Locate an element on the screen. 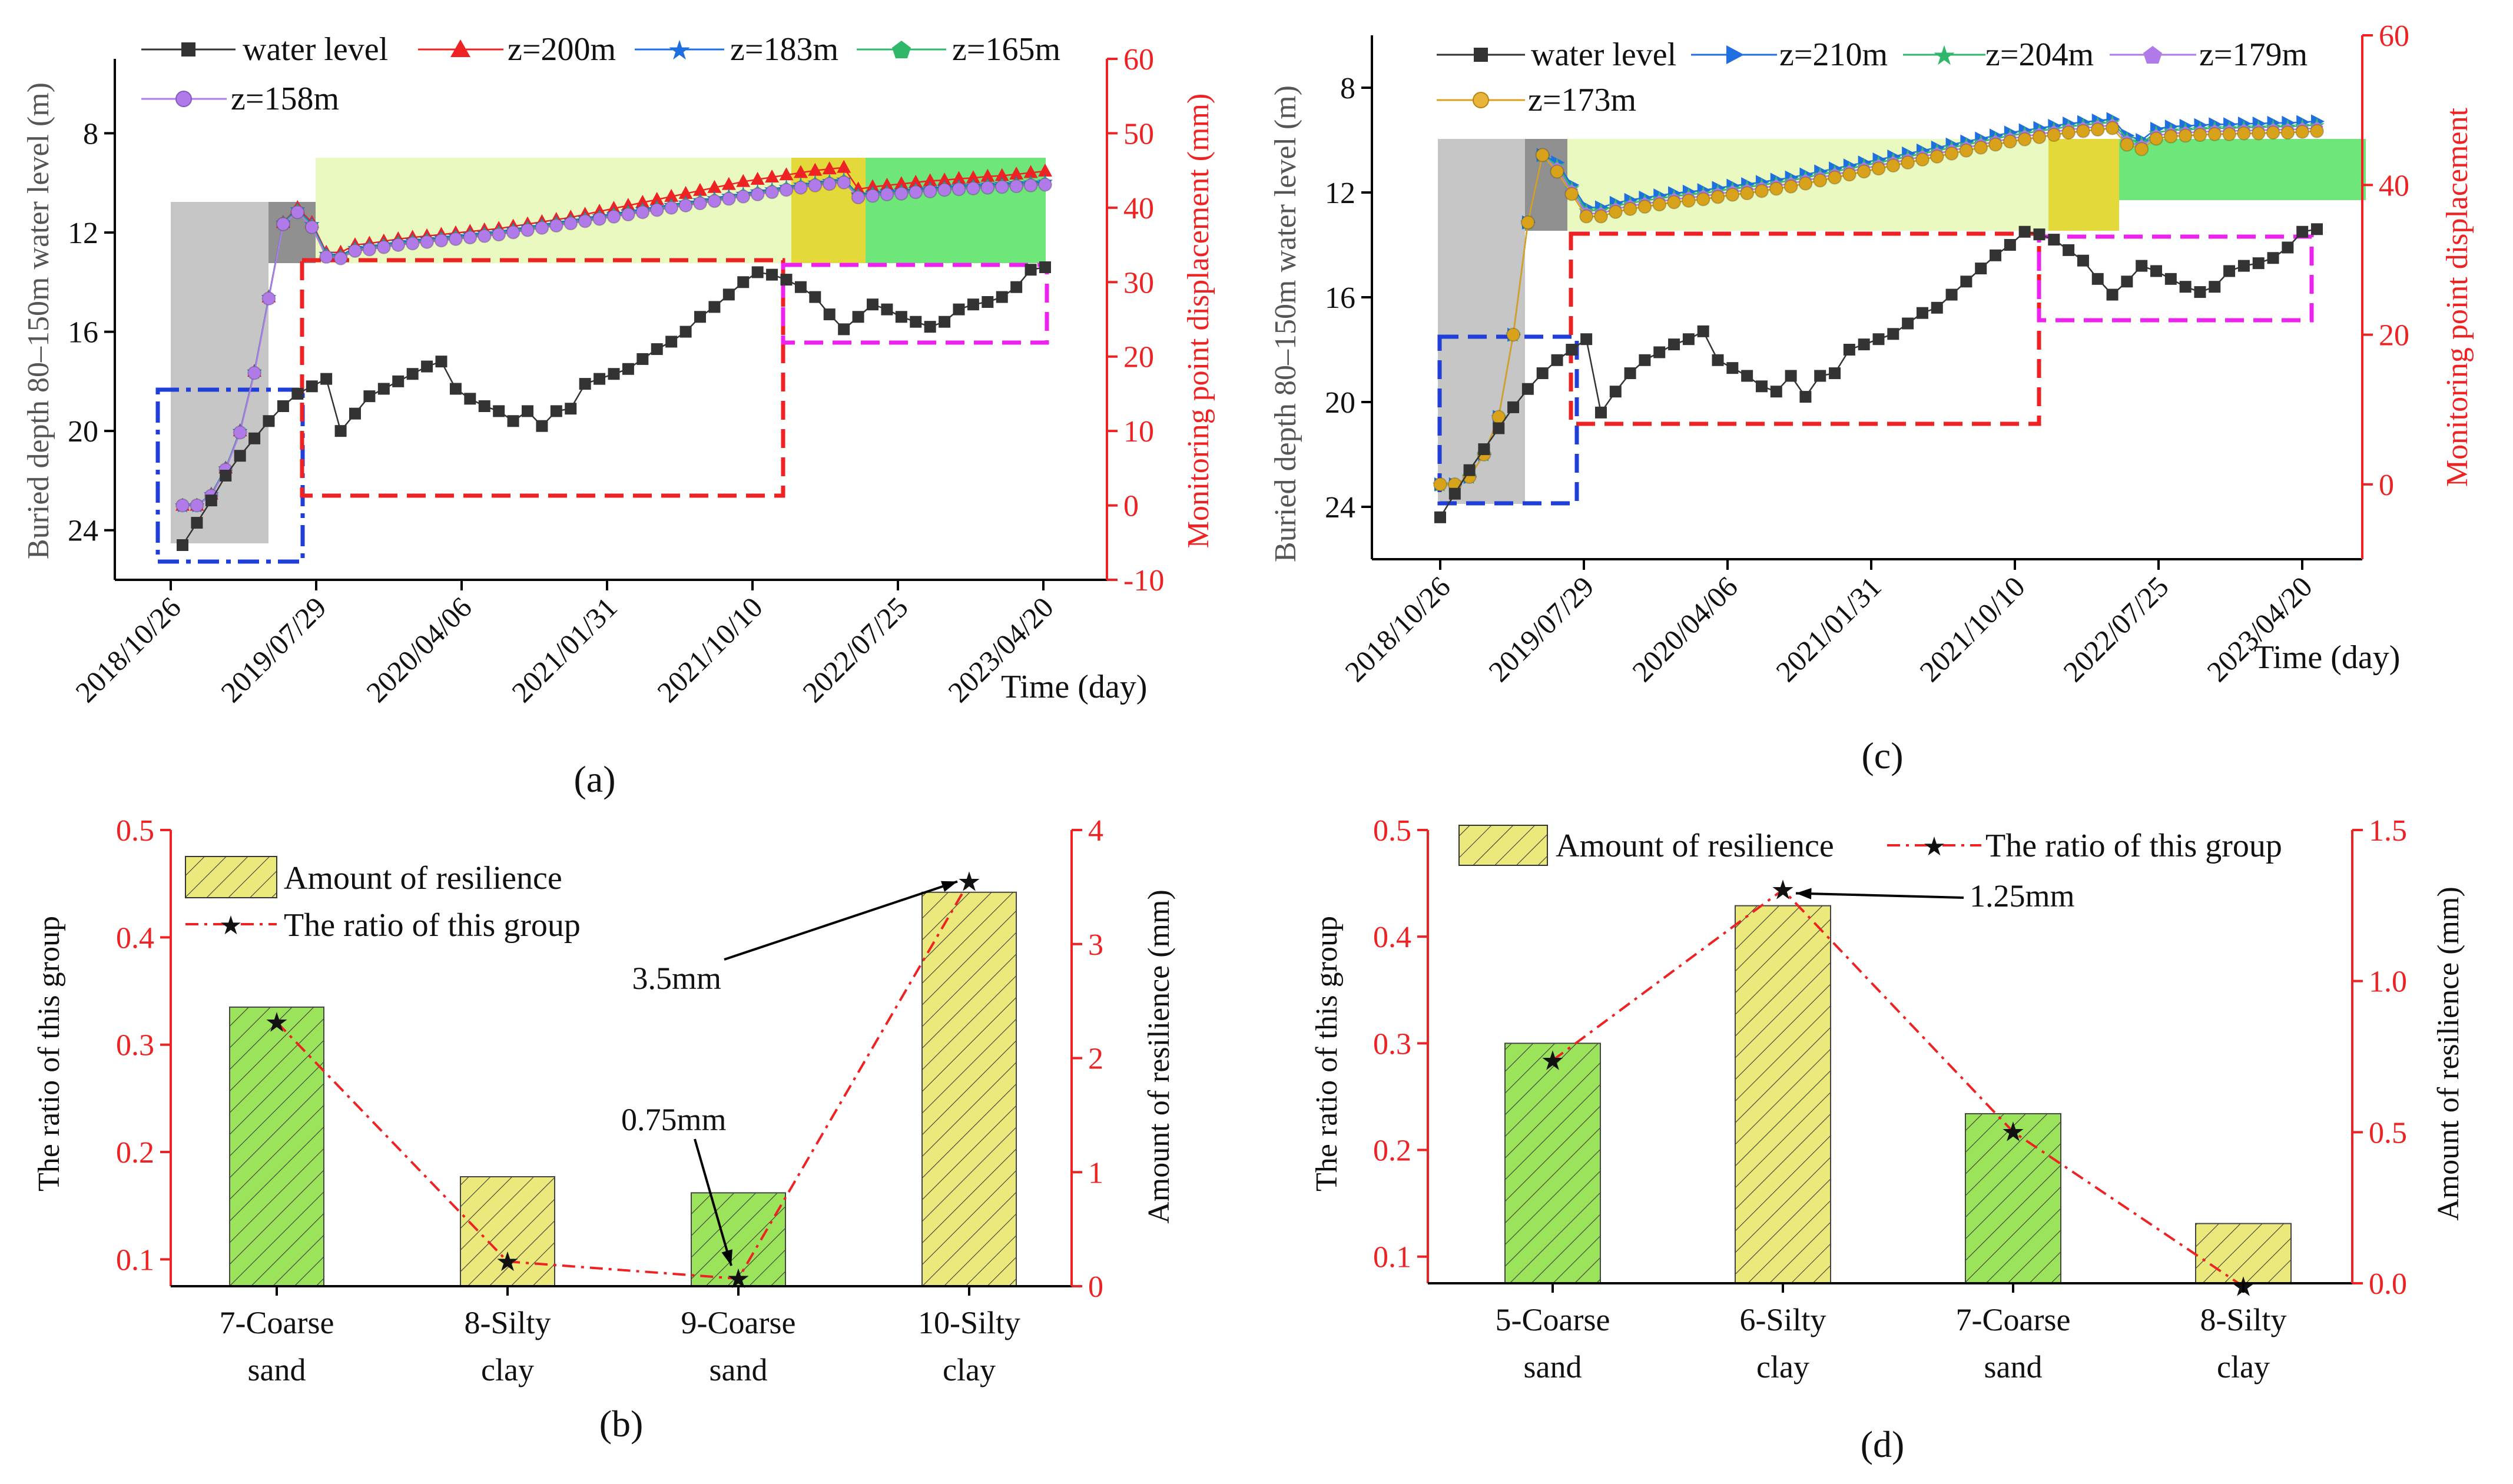 The image size is (2513, 1484). legend-label-z204: z=204m is located at coordinates (2039, 54).